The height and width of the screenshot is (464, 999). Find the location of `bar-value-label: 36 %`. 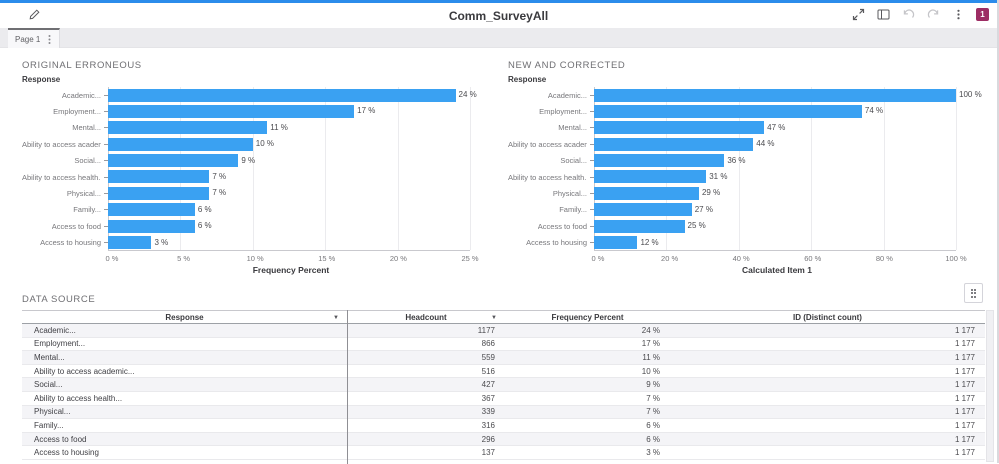

bar-value-label: 36 % is located at coordinates (736, 160).